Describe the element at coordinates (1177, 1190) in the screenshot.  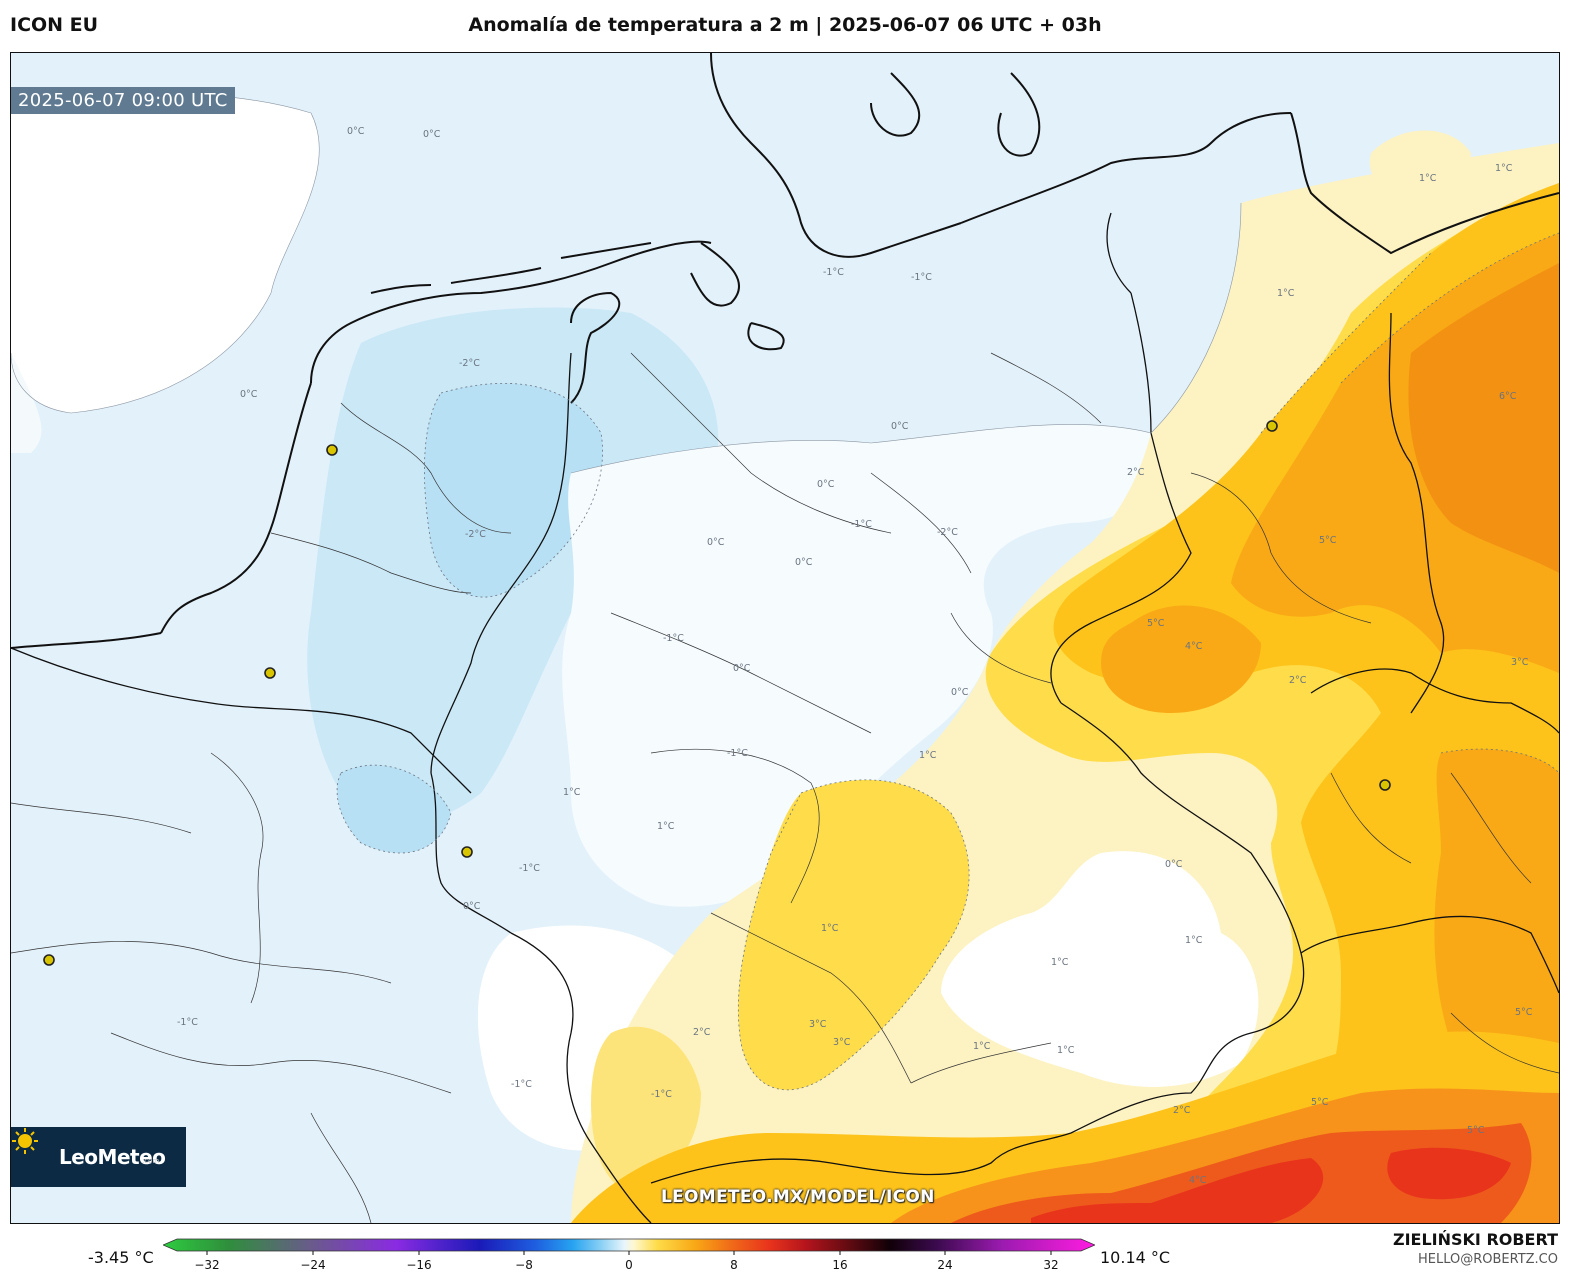
I see `alpine-hot-core` at that location.